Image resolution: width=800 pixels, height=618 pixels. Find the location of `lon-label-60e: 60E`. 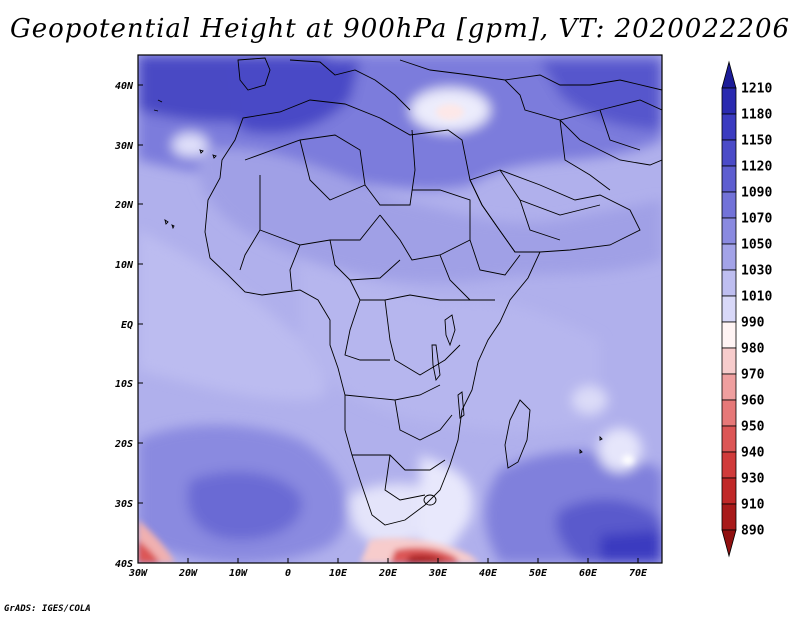

lon-label-60e: 60E is located at coordinates (588, 573).